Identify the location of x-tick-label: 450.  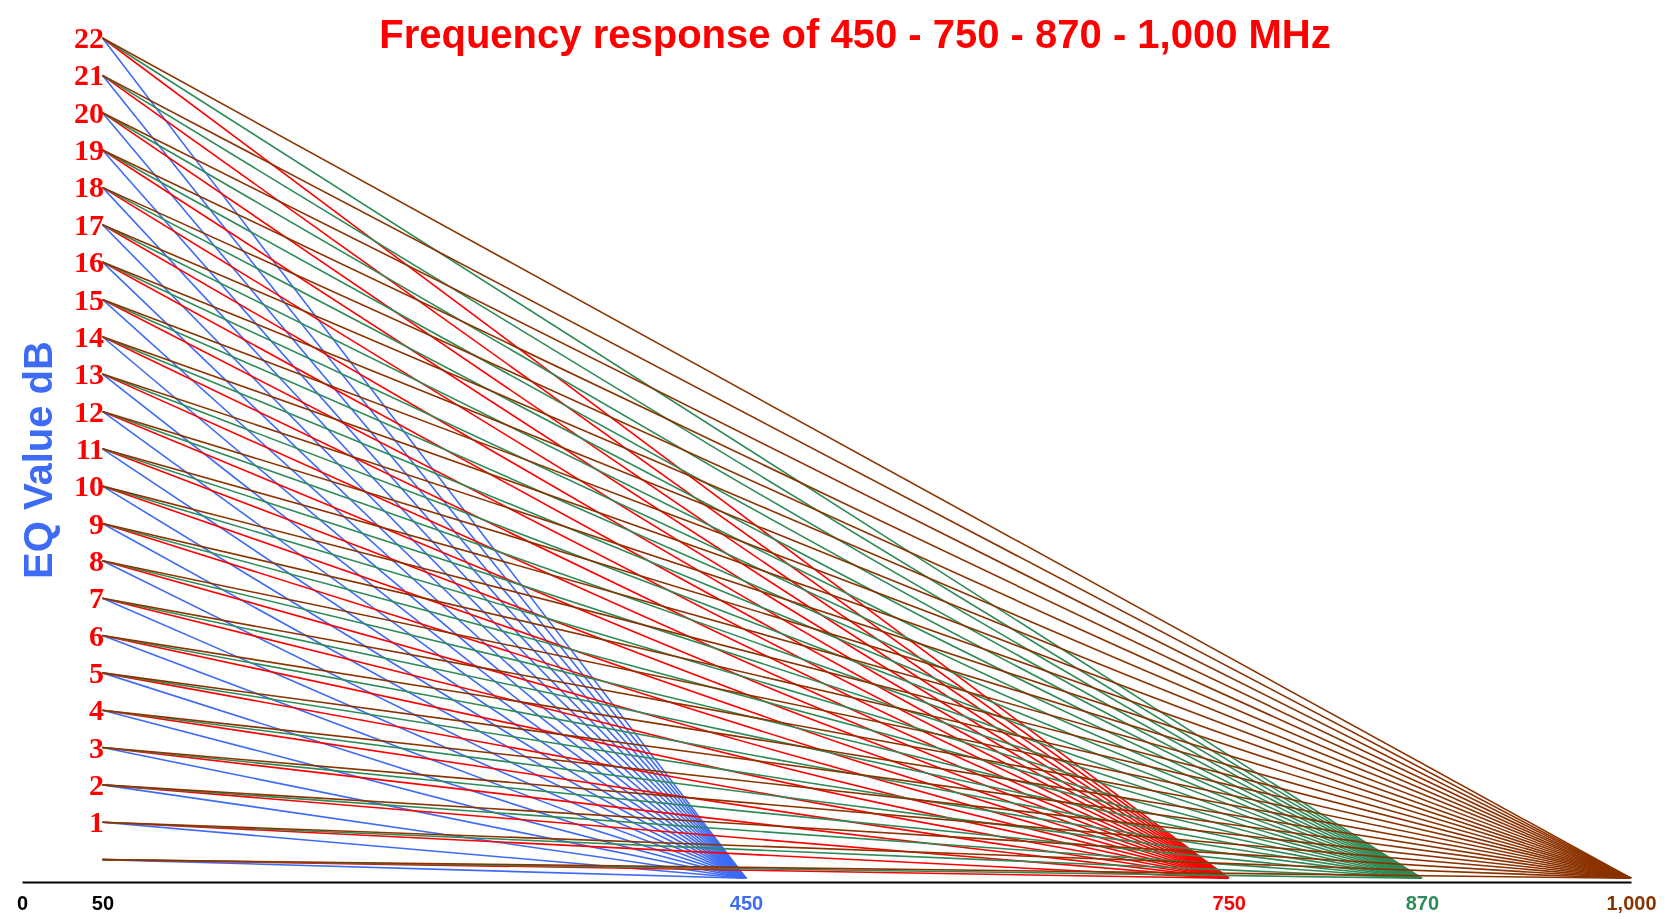
(746, 903).